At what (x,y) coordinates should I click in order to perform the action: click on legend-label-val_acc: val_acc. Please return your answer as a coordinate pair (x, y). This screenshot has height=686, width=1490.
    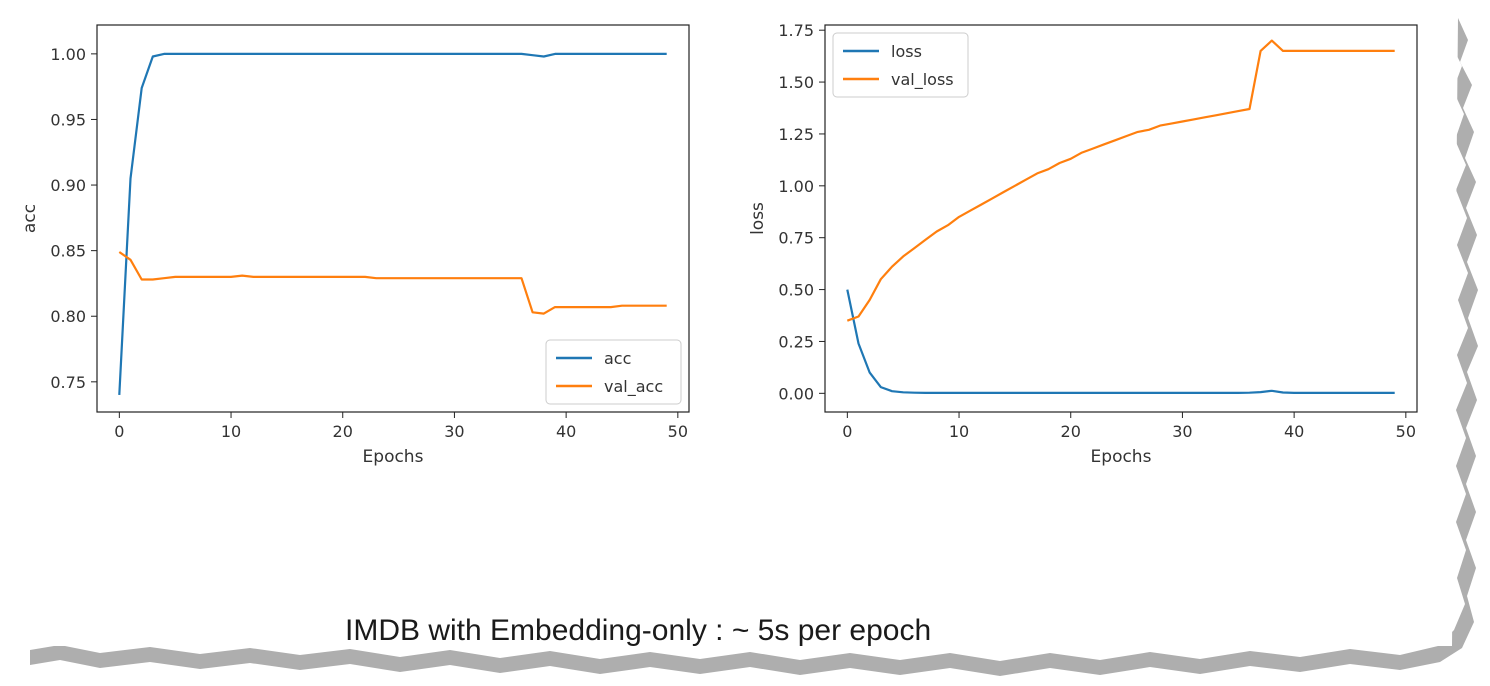
    Looking at the image, I should click on (633, 387).